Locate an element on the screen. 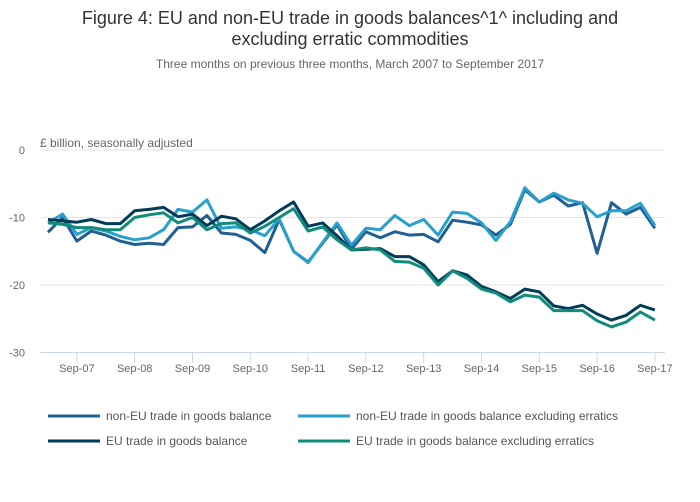  x-tick-label: Sep-10 is located at coordinates (250, 369).